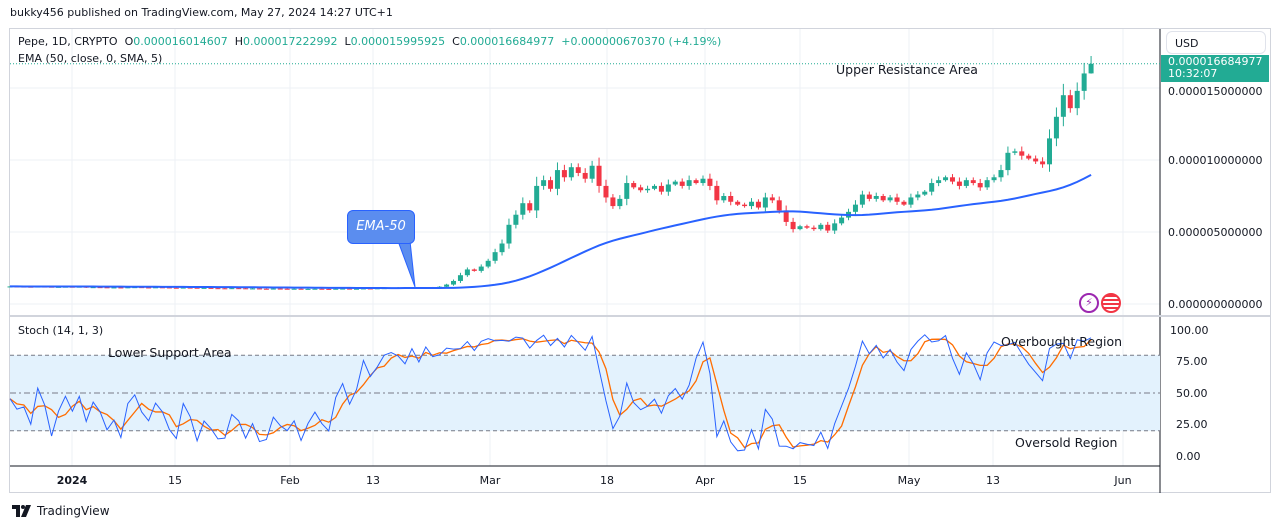  What do you see at coordinates (170, 352) in the screenshot?
I see `lower-support-annotation: Lower Support Area` at bounding box center [170, 352].